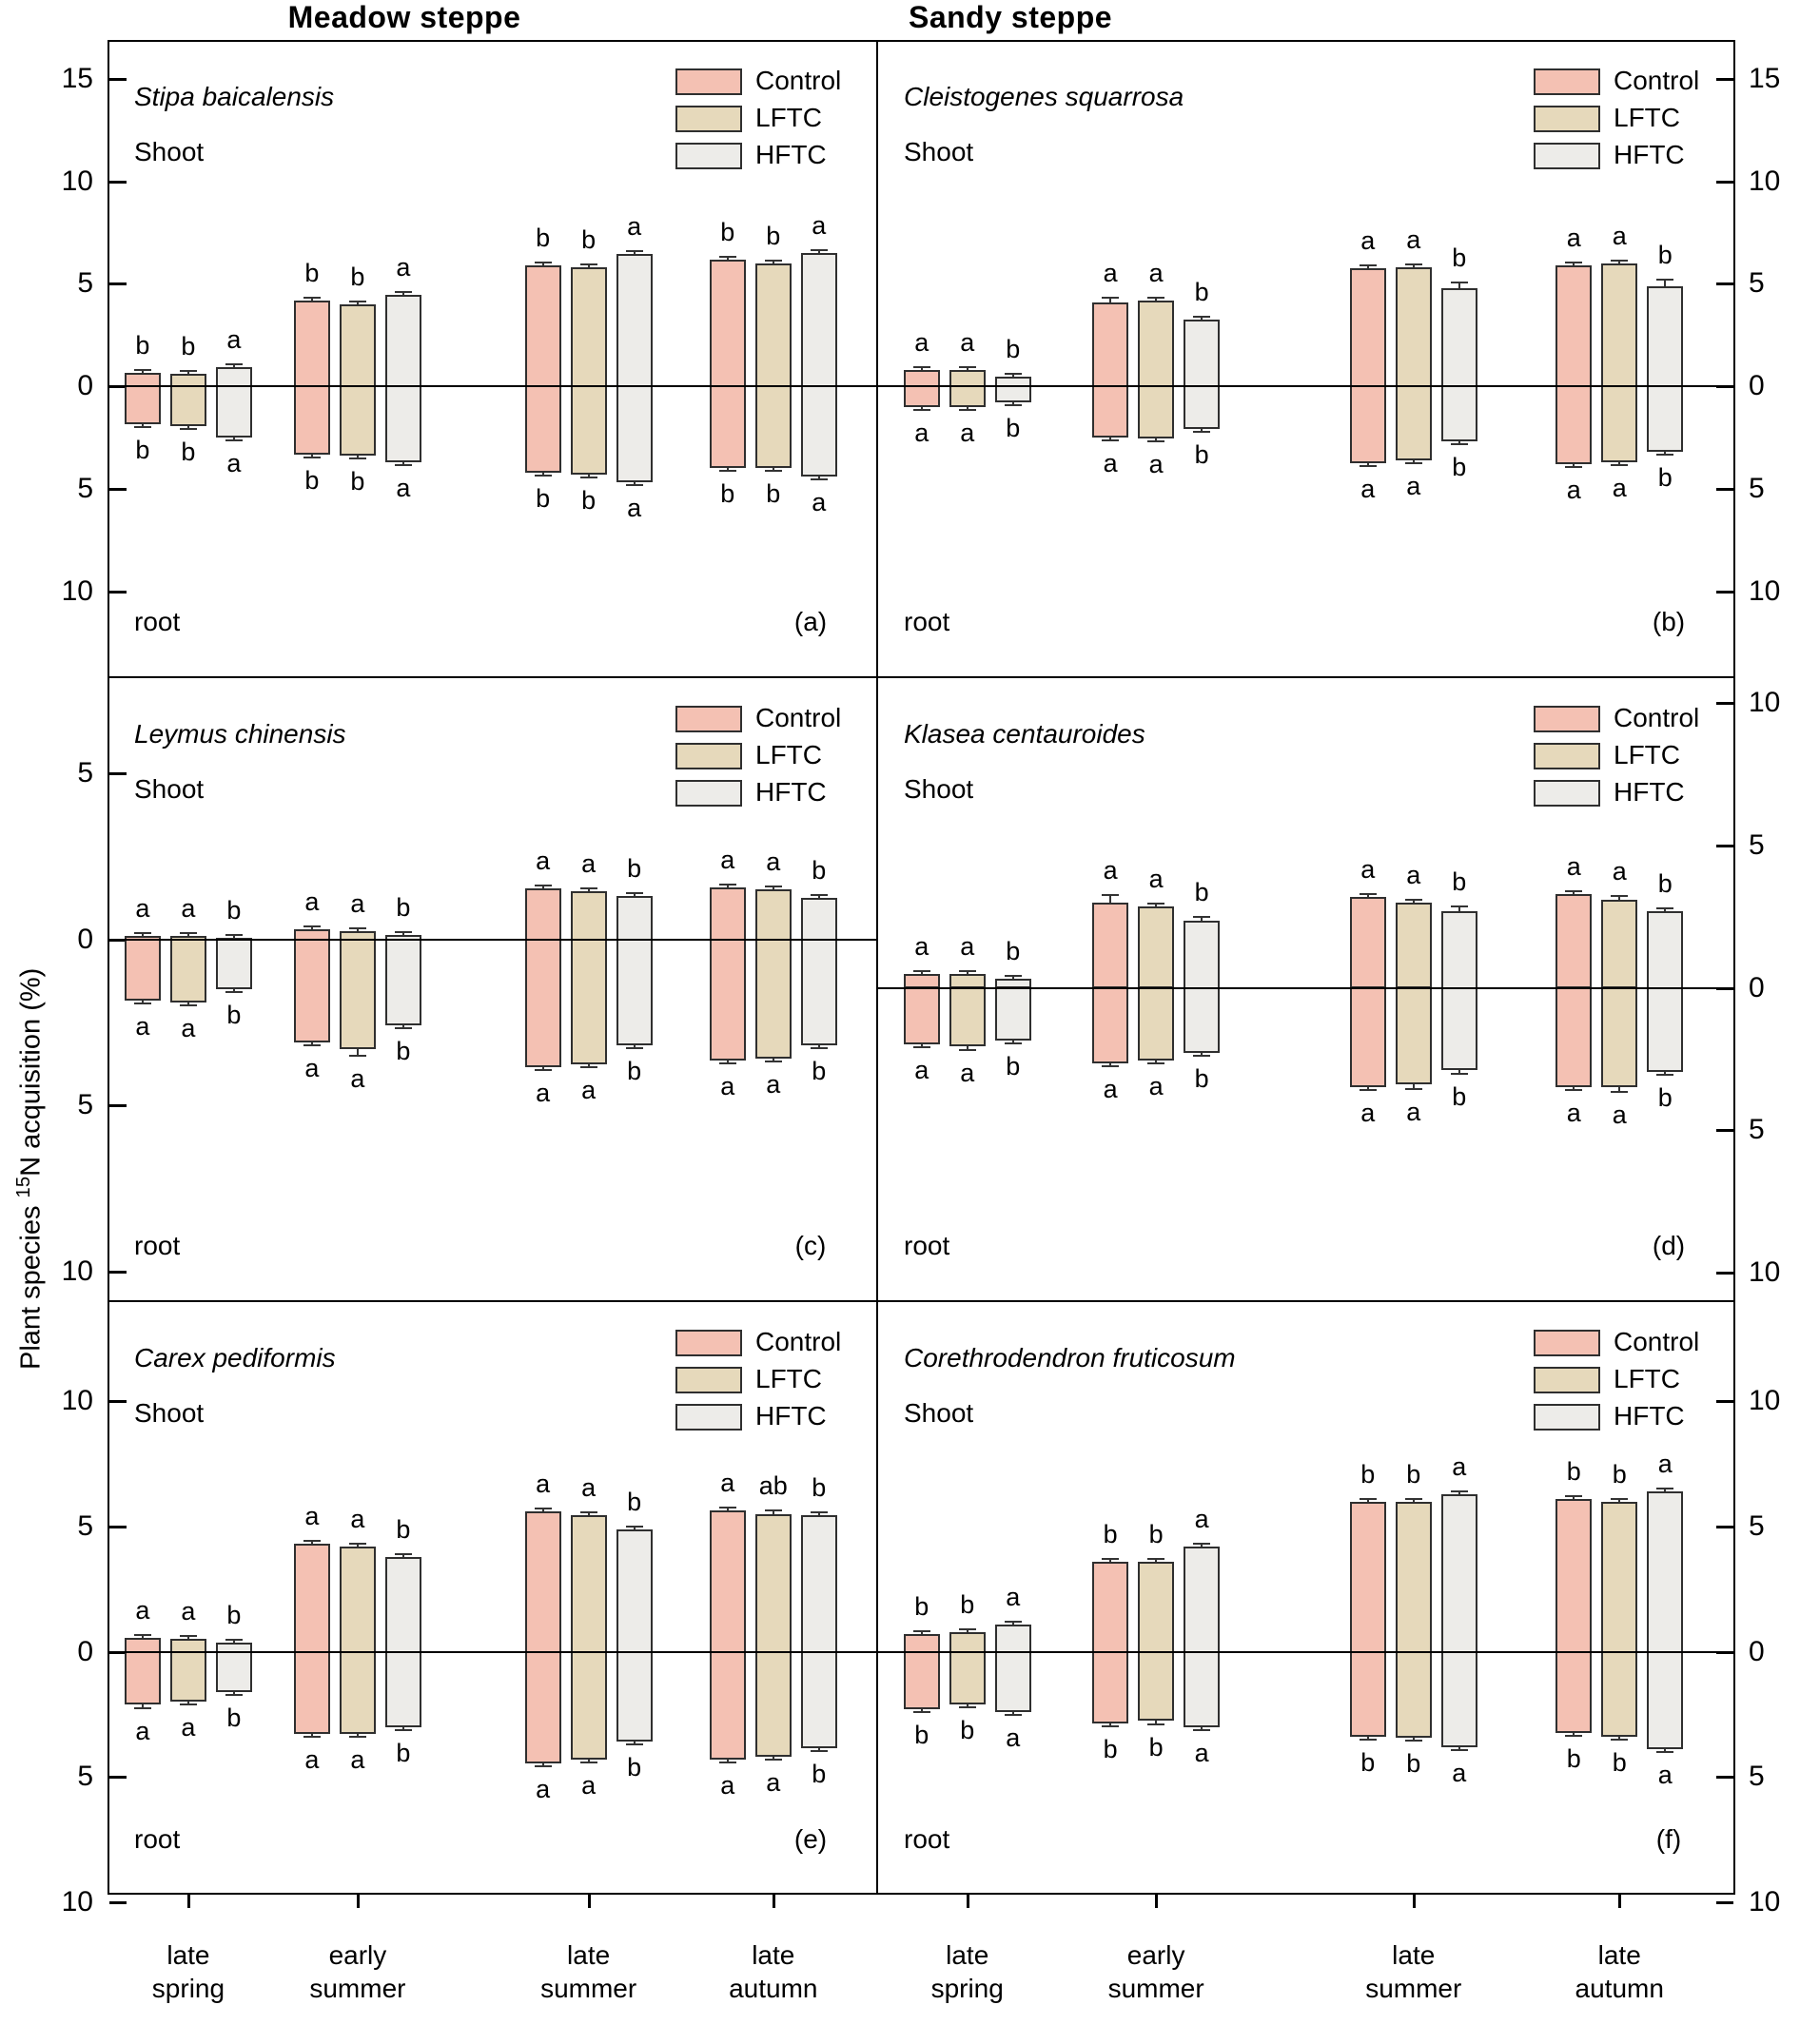 This screenshot has height=2044, width=1800. I want to click on zero-baseline, so click(492, 386).